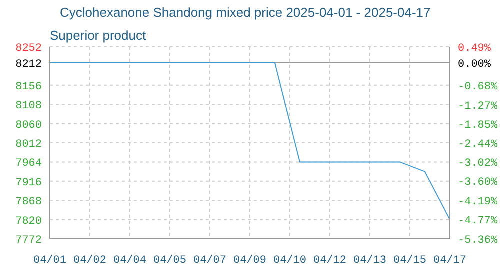  Describe the element at coordinates (410, 260) in the screenshot. I see `x-tick-label: 04/15` at that location.